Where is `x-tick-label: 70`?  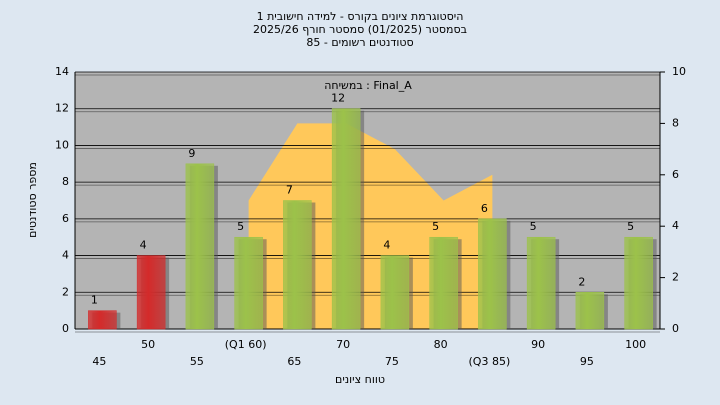 x-tick-label: 70 is located at coordinates (343, 344).